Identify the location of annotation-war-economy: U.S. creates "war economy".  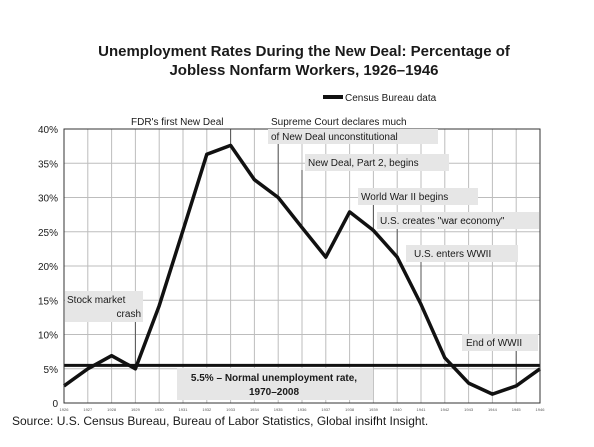
(458, 220).